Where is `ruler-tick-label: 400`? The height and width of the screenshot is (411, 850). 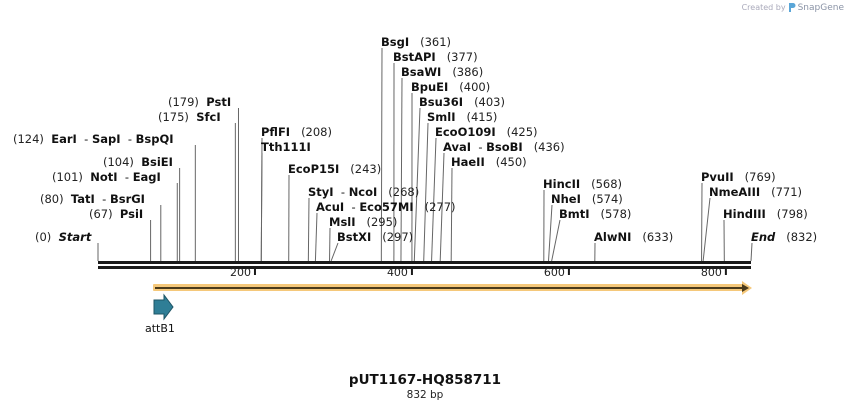 ruler-tick-label: 400 is located at coordinates (397, 272).